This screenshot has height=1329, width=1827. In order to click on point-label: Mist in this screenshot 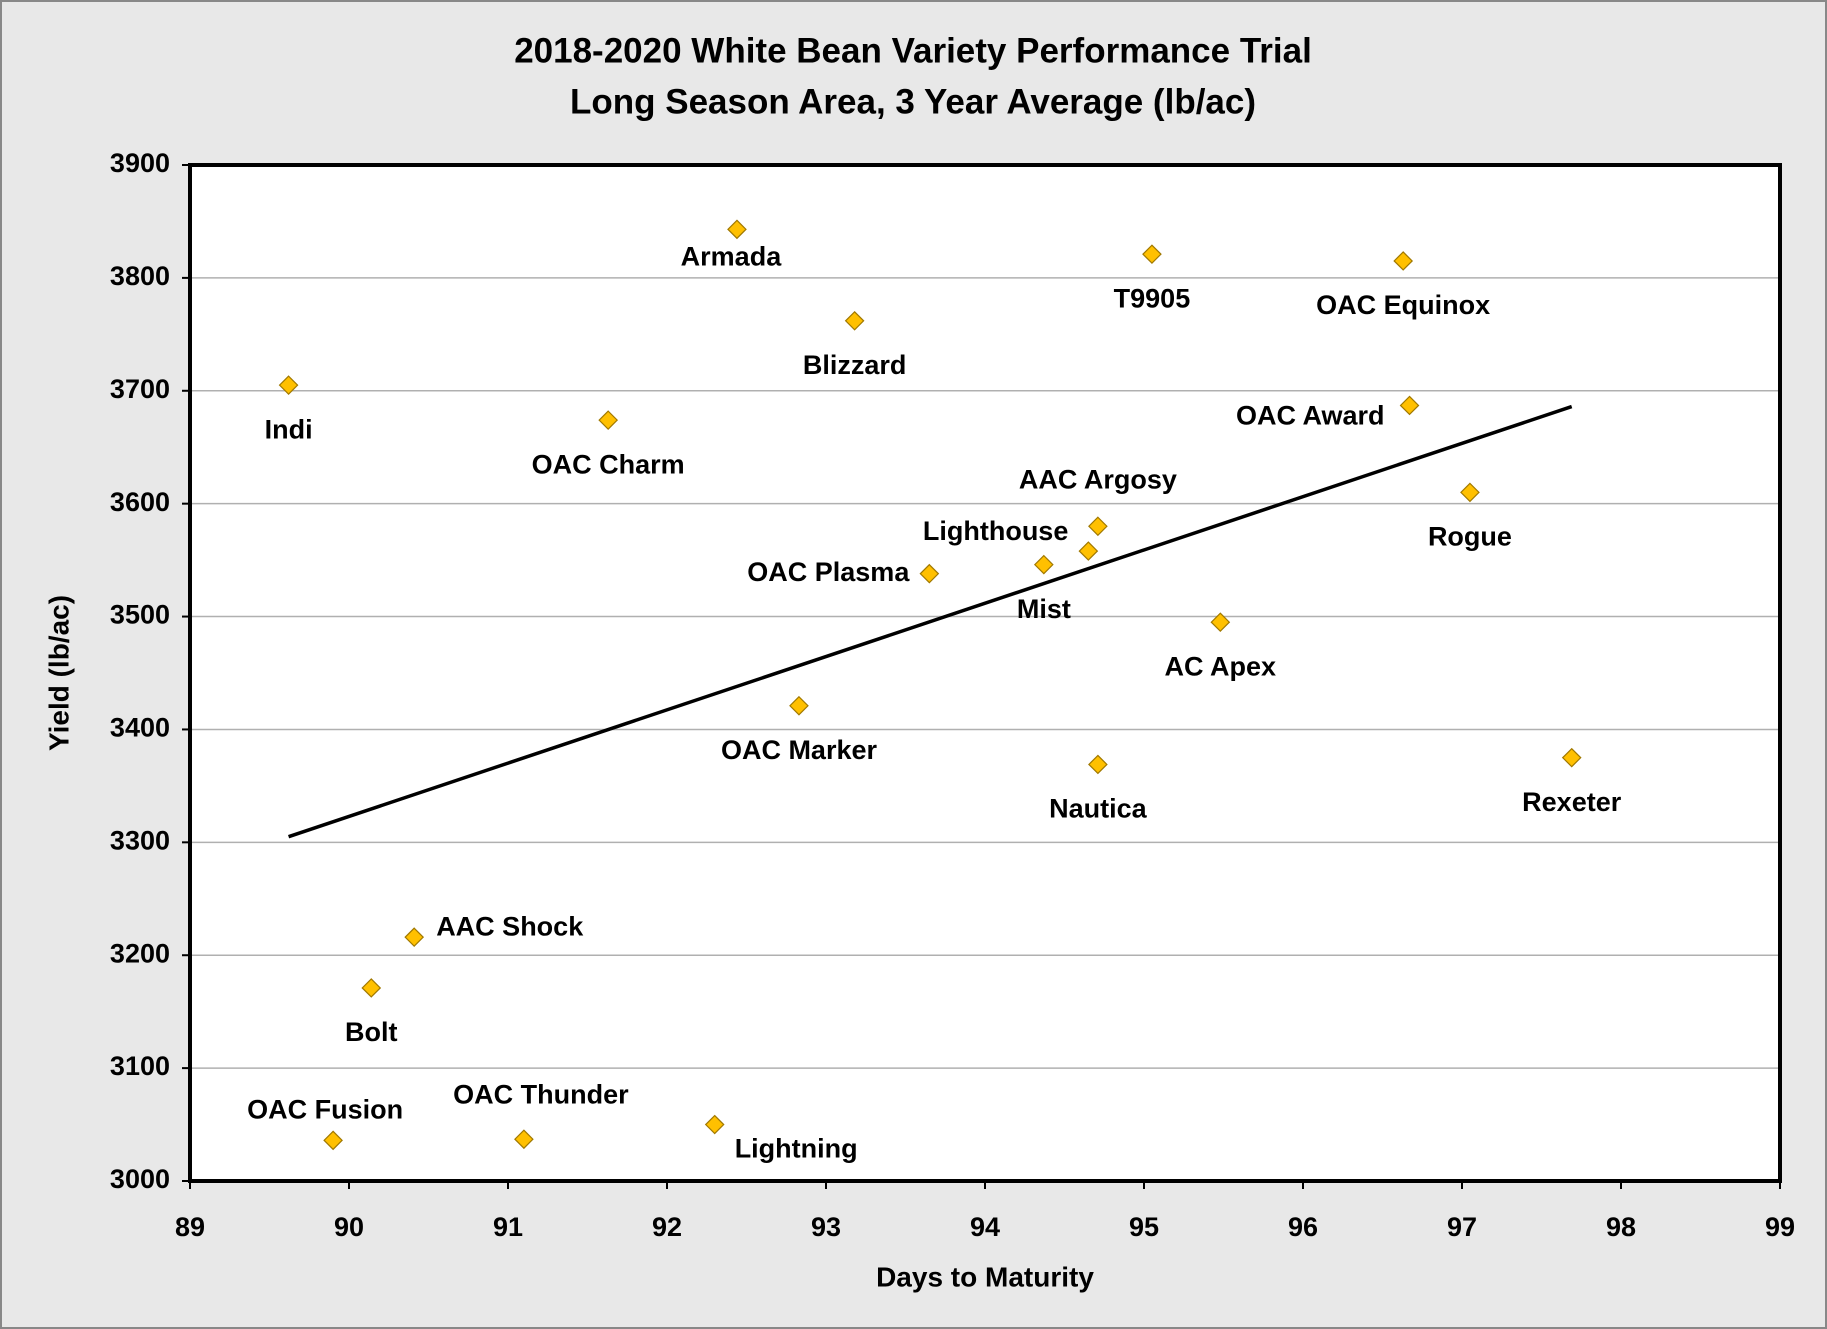, I will do `click(1044, 609)`.